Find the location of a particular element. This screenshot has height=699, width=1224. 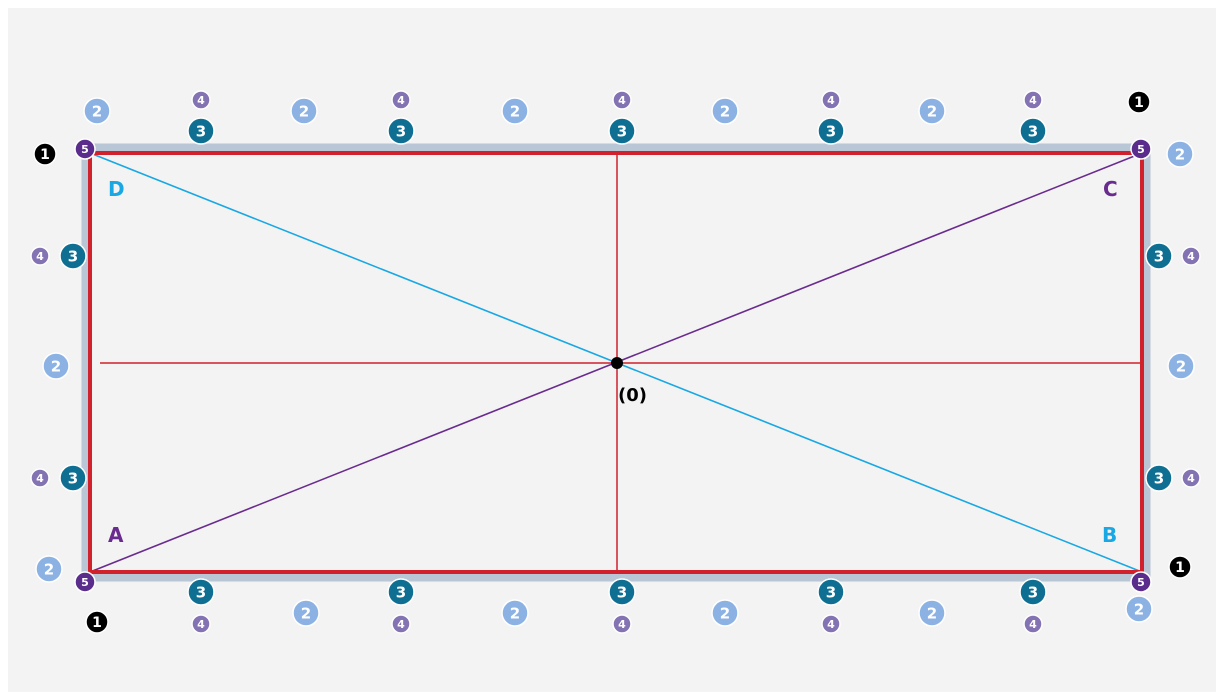

corner-label-d: D is located at coordinates (116, 189).